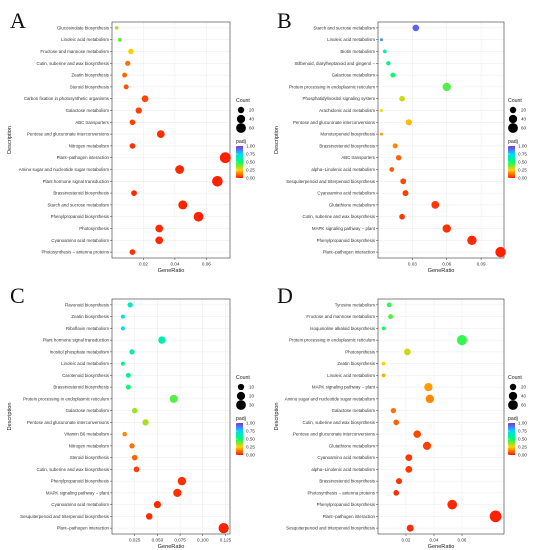  Describe the element at coordinates (352, 445) in the screenshot. I see `category-label: Glutathione metabolism` at that location.